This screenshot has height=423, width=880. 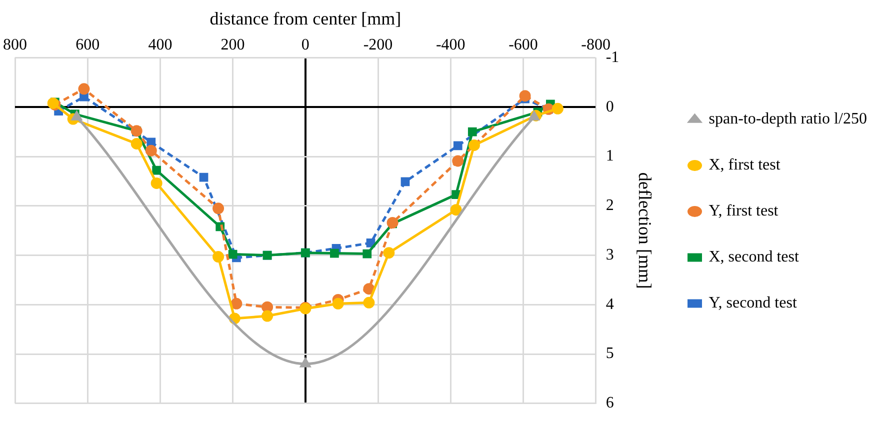 I want to click on y-tick-label: 6, so click(x=610, y=403).